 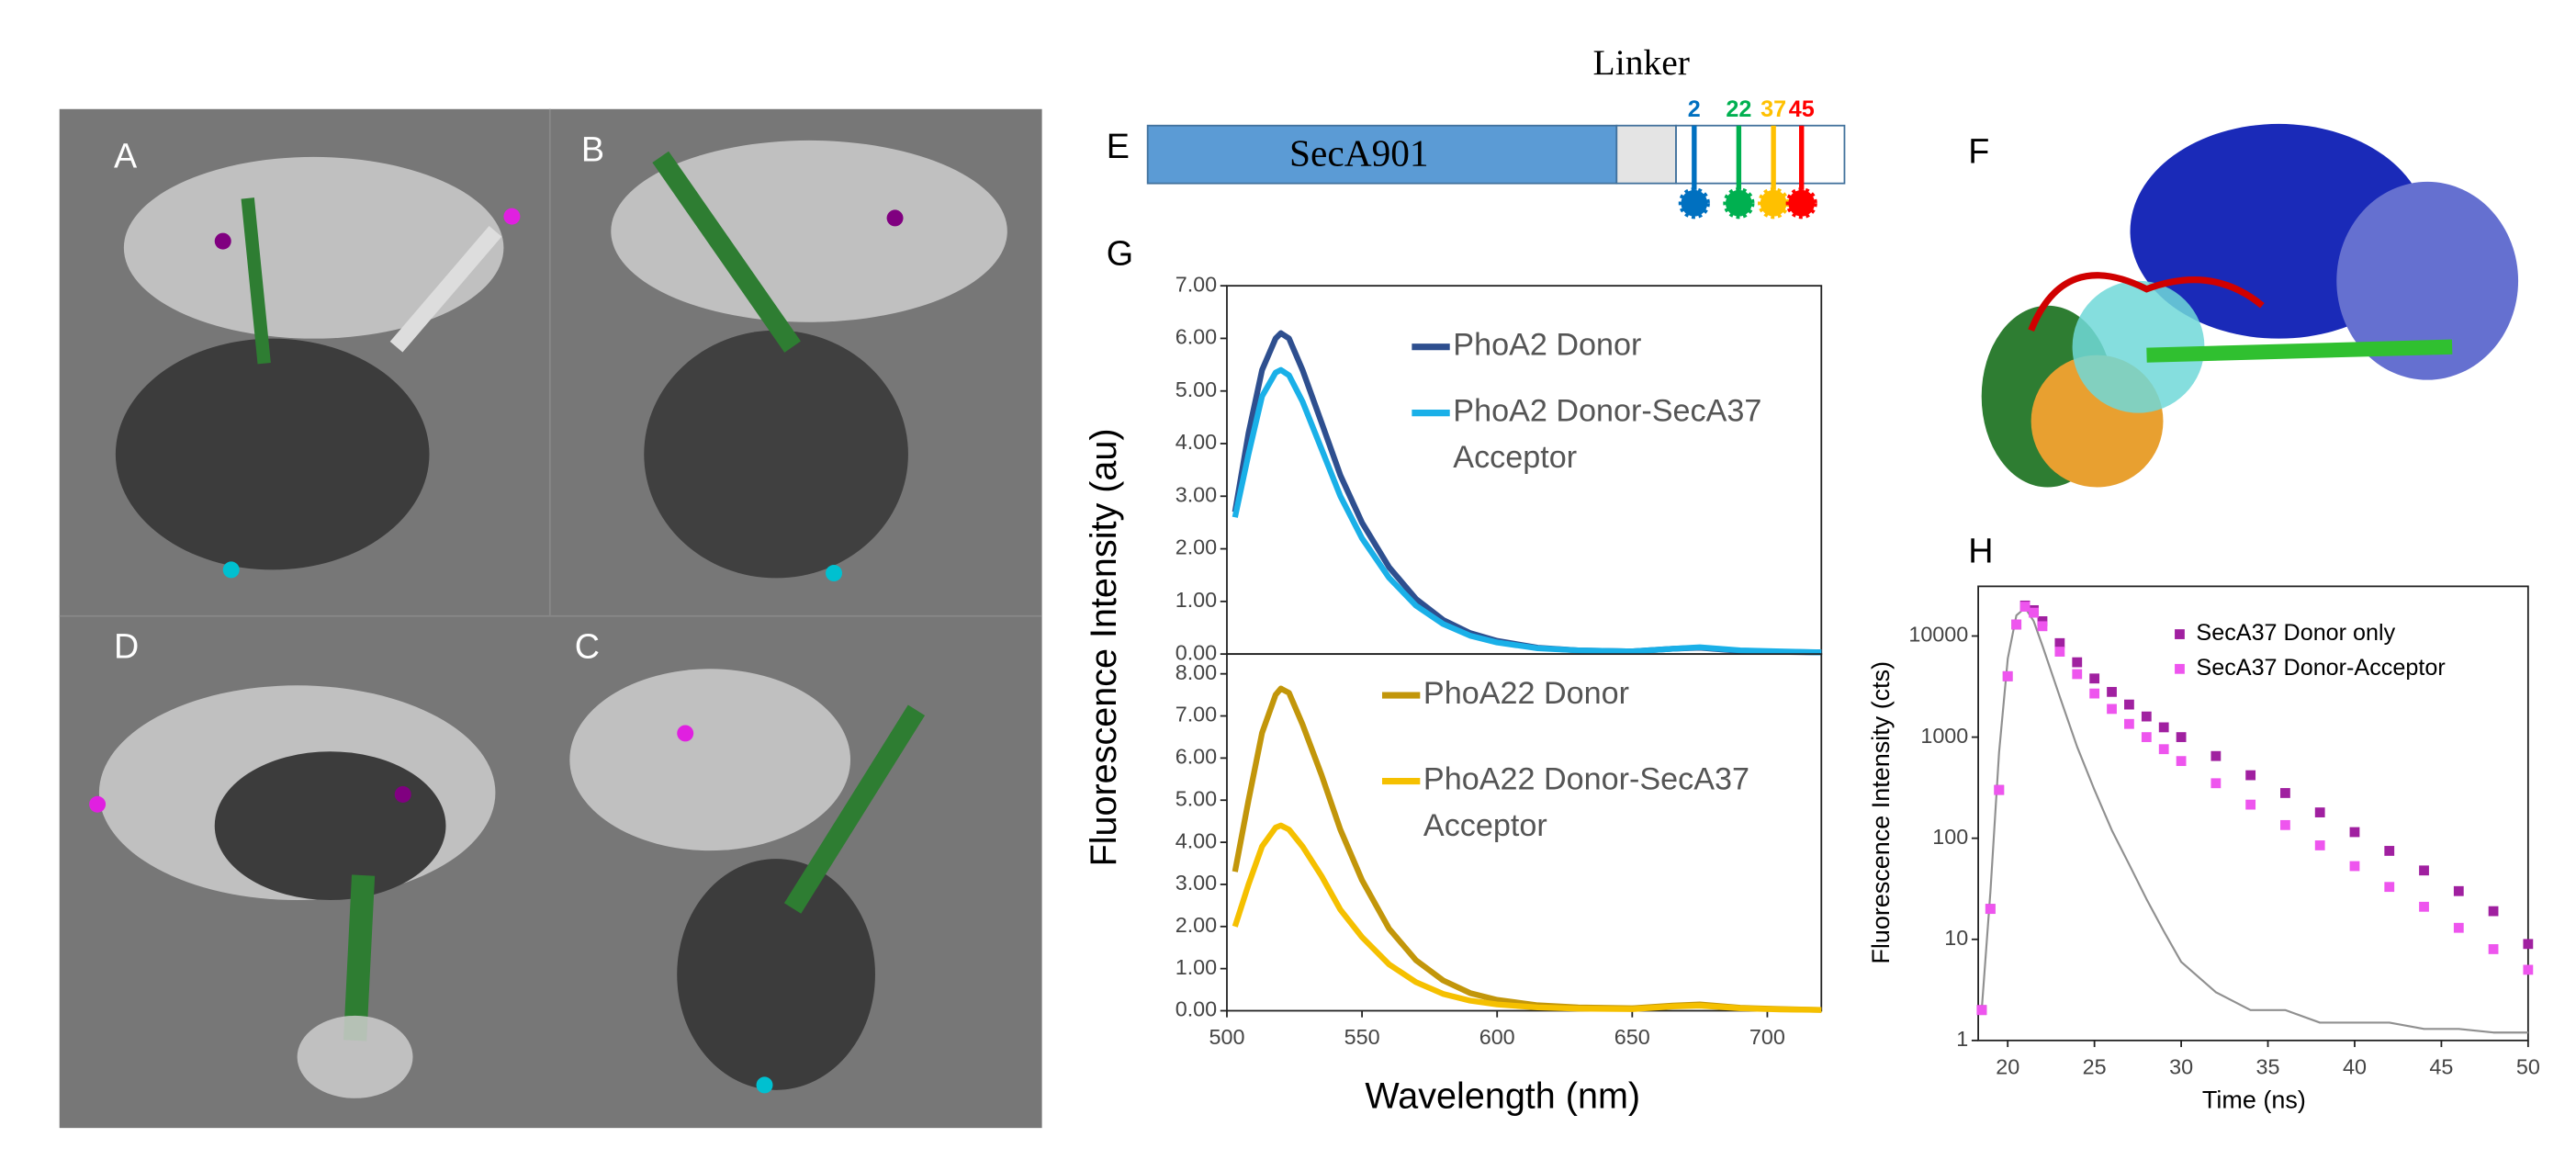 I want to click on y-axis-label: Fluorescence Intensity (cts), so click(x=1881, y=813).